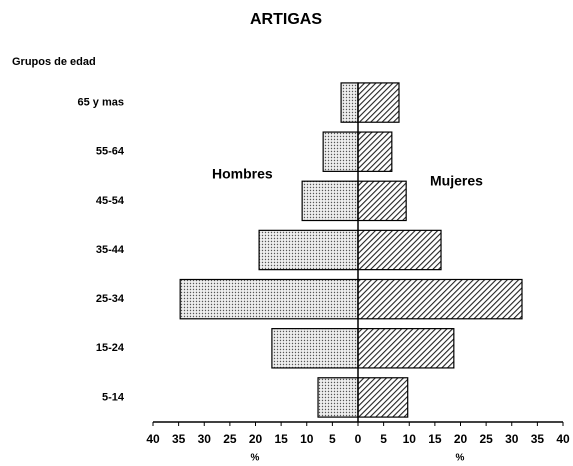 The image size is (573, 466). What do you see at coordinates (54, 62) in the screenshot?
I see `y-axis-title: Grupos de edad` at bounding box center [54, 62].